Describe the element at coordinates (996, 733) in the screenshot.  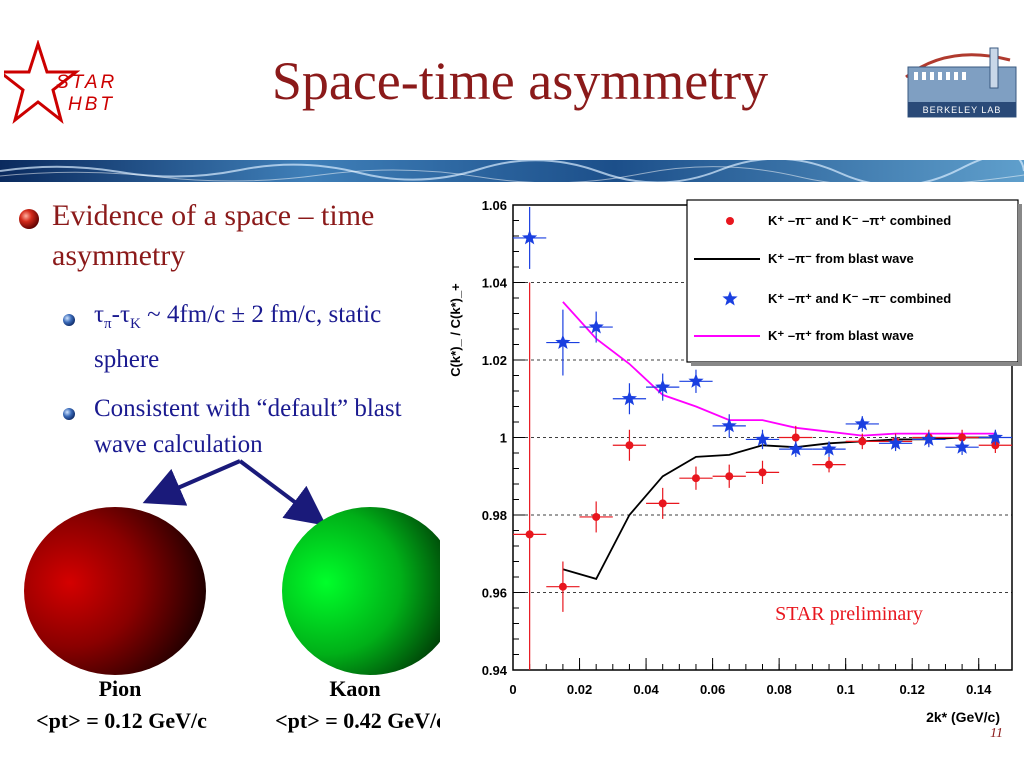
I see `page-number: 11` at that location.